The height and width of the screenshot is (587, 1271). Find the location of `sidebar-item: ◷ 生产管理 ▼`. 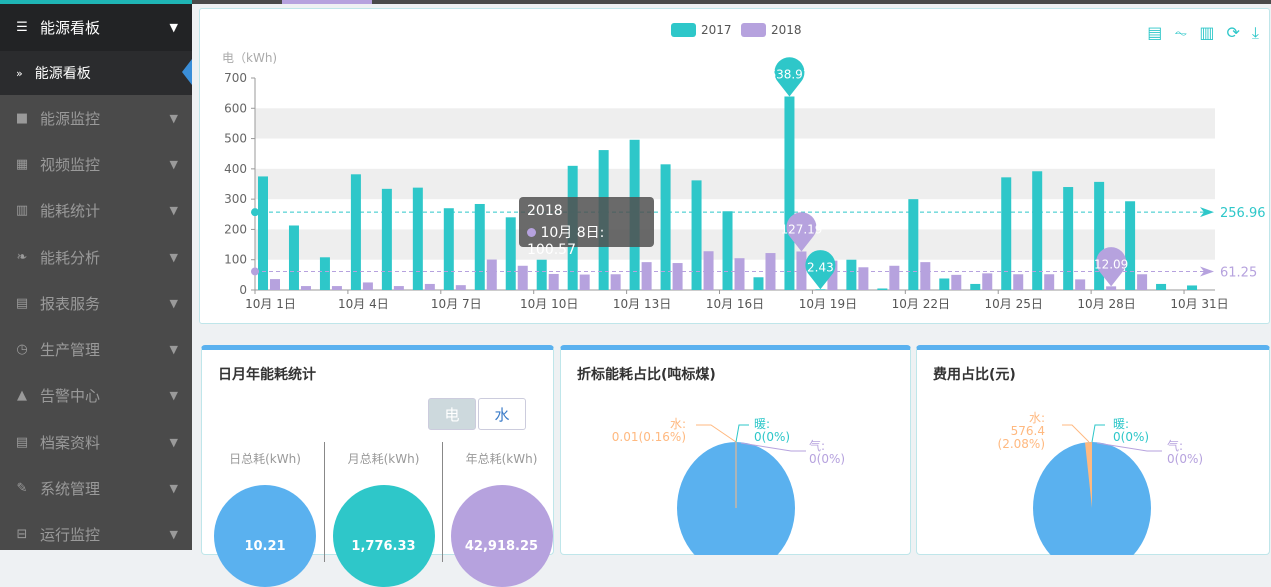

sidebar-item: ◷ 生产管理 ▼ is located at coordinates (96, 349).